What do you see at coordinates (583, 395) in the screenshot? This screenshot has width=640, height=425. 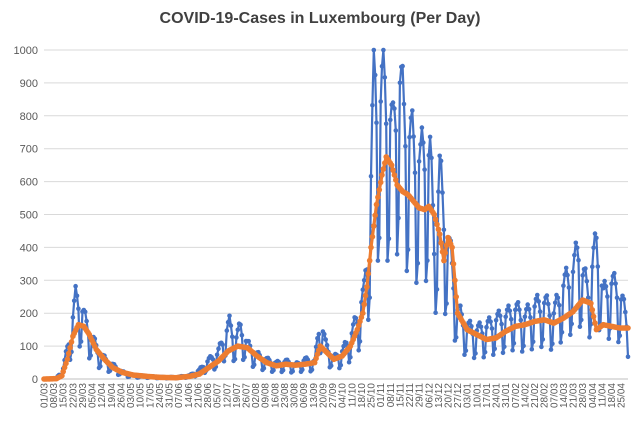 I see `x-tick-label: 28/03` at bounding box center [583, 395].